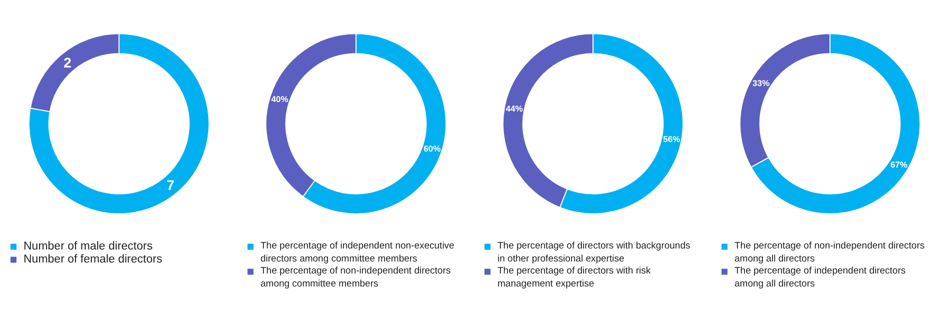 The image size is (950, 328). Describe the element at coordinates (672, 139) in the screenshot. I see `data-label: 56%` at that location.